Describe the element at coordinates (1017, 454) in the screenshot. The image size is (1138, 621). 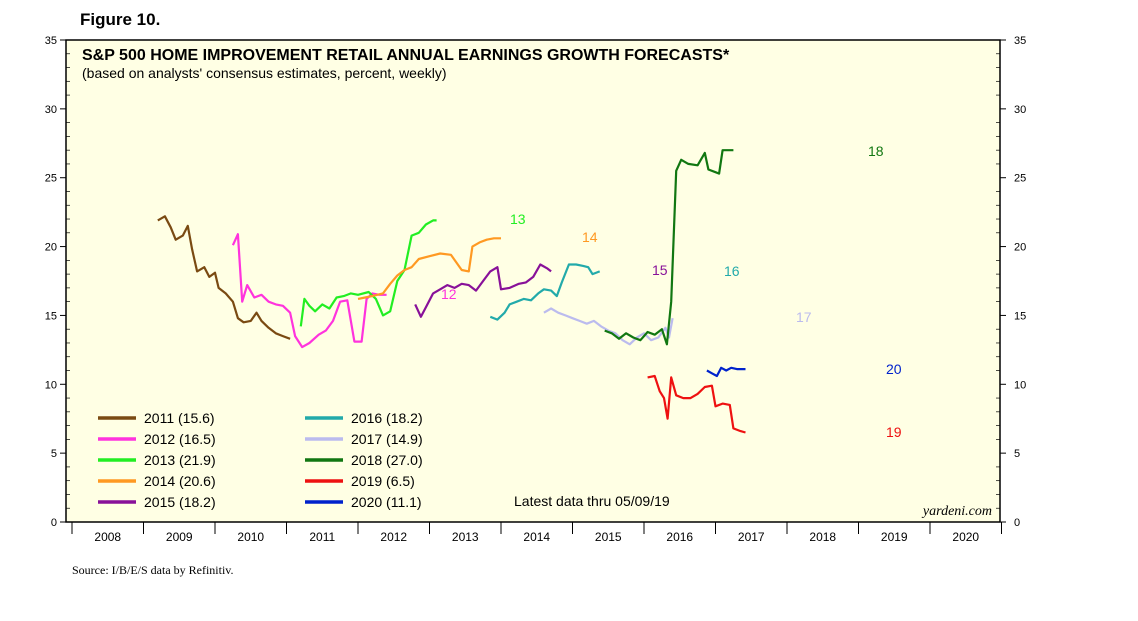
I see `y-tick-label-right: 5` at that location.